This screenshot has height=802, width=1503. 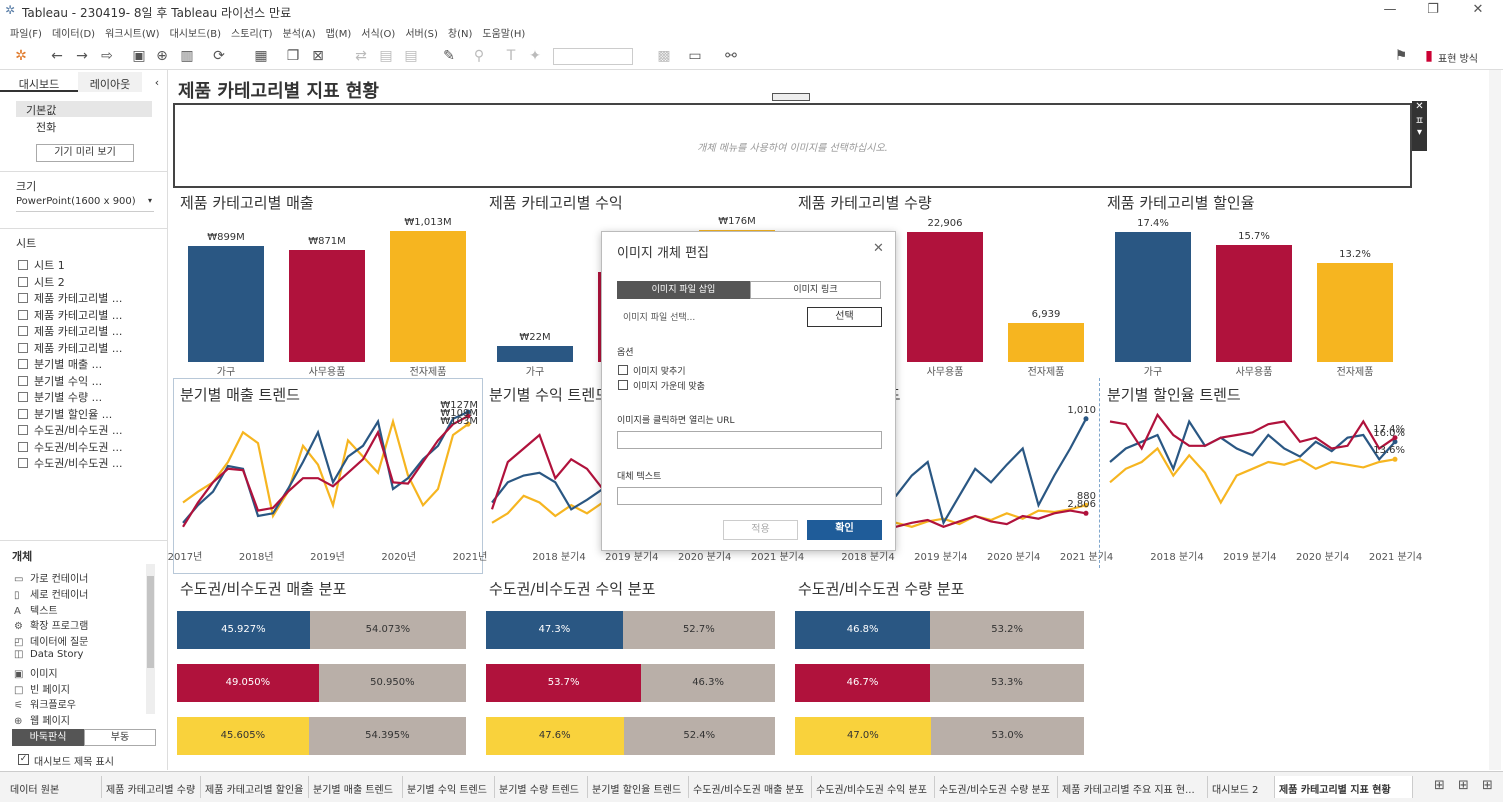 What do you see at coordinates (36, 672) in the screenshot?
I see `object-item: ▣ 이미지` at bounding box center [36, 672].